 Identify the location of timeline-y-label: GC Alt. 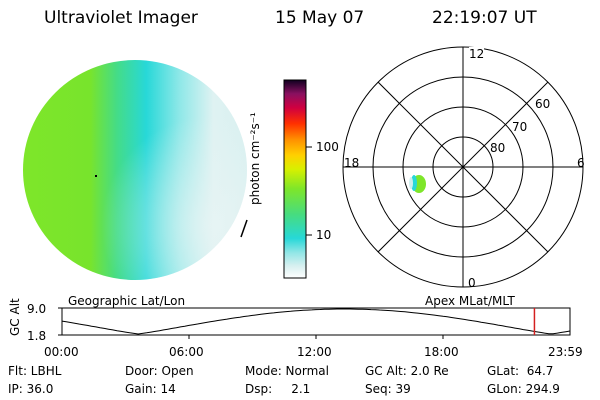
(15, 317).